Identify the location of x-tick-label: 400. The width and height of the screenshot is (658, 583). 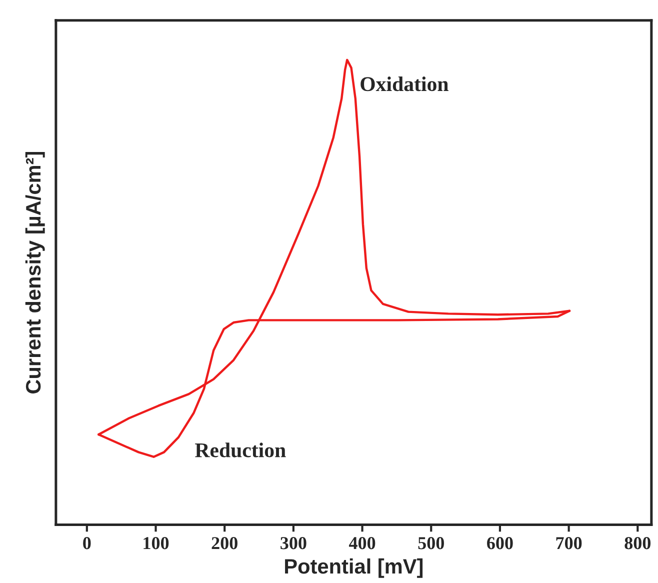
(362, 543).